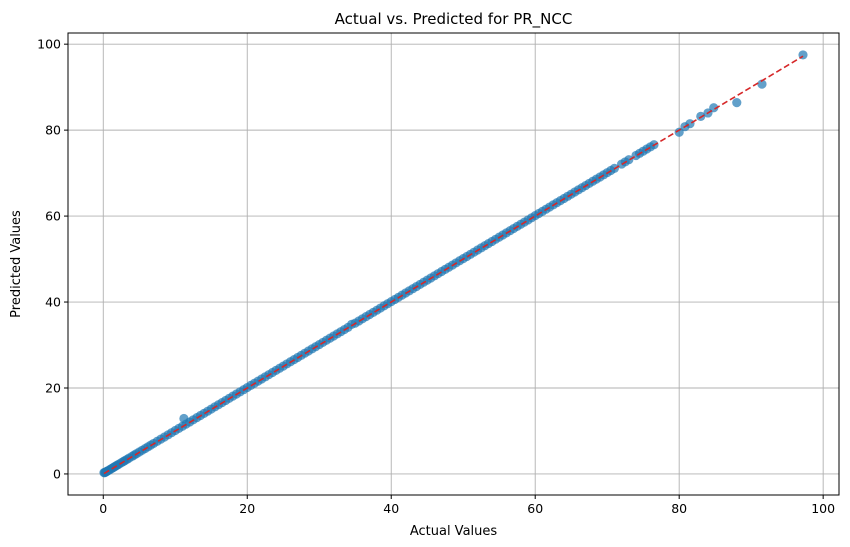 The height and width of the screenshot is (547, 850). What do you see at coordinates (57, 473) in the screenshot?
I see `y-tick-label: 0` at bounding box center [57, 473].